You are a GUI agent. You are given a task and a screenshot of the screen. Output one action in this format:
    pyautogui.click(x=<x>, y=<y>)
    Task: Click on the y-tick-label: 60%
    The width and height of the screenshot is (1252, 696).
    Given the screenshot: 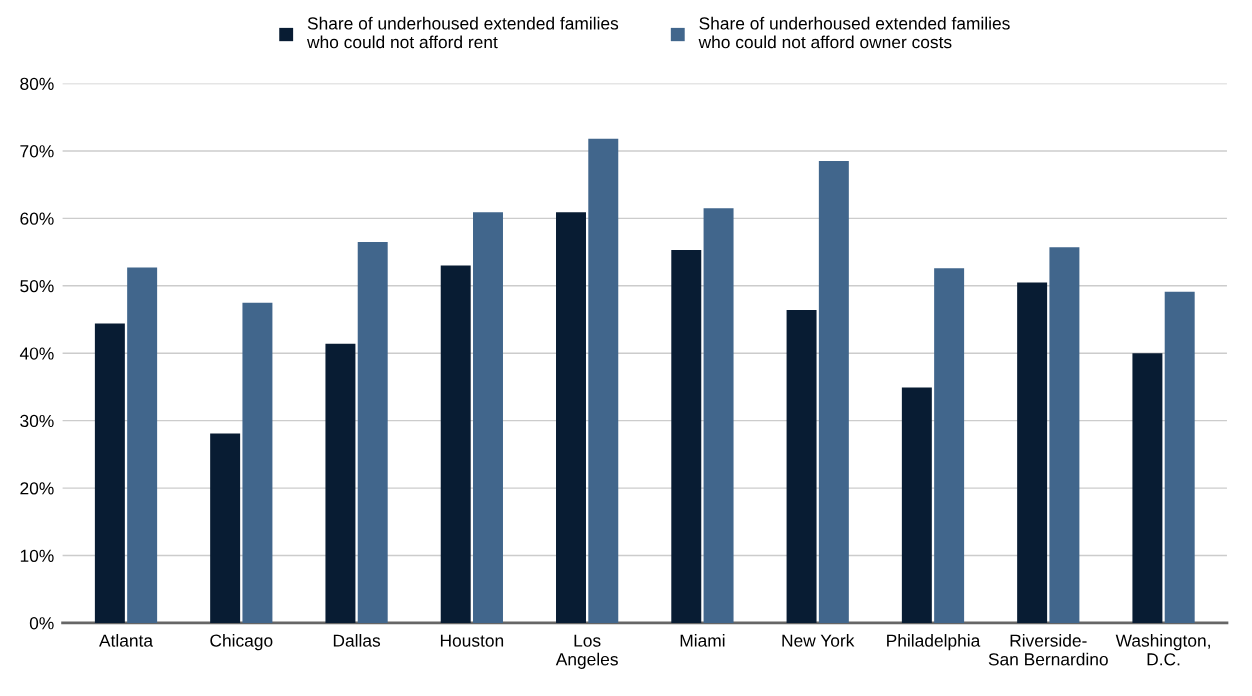 What is the action you would take?
    pyautogui.click(x=37, y=218)
    